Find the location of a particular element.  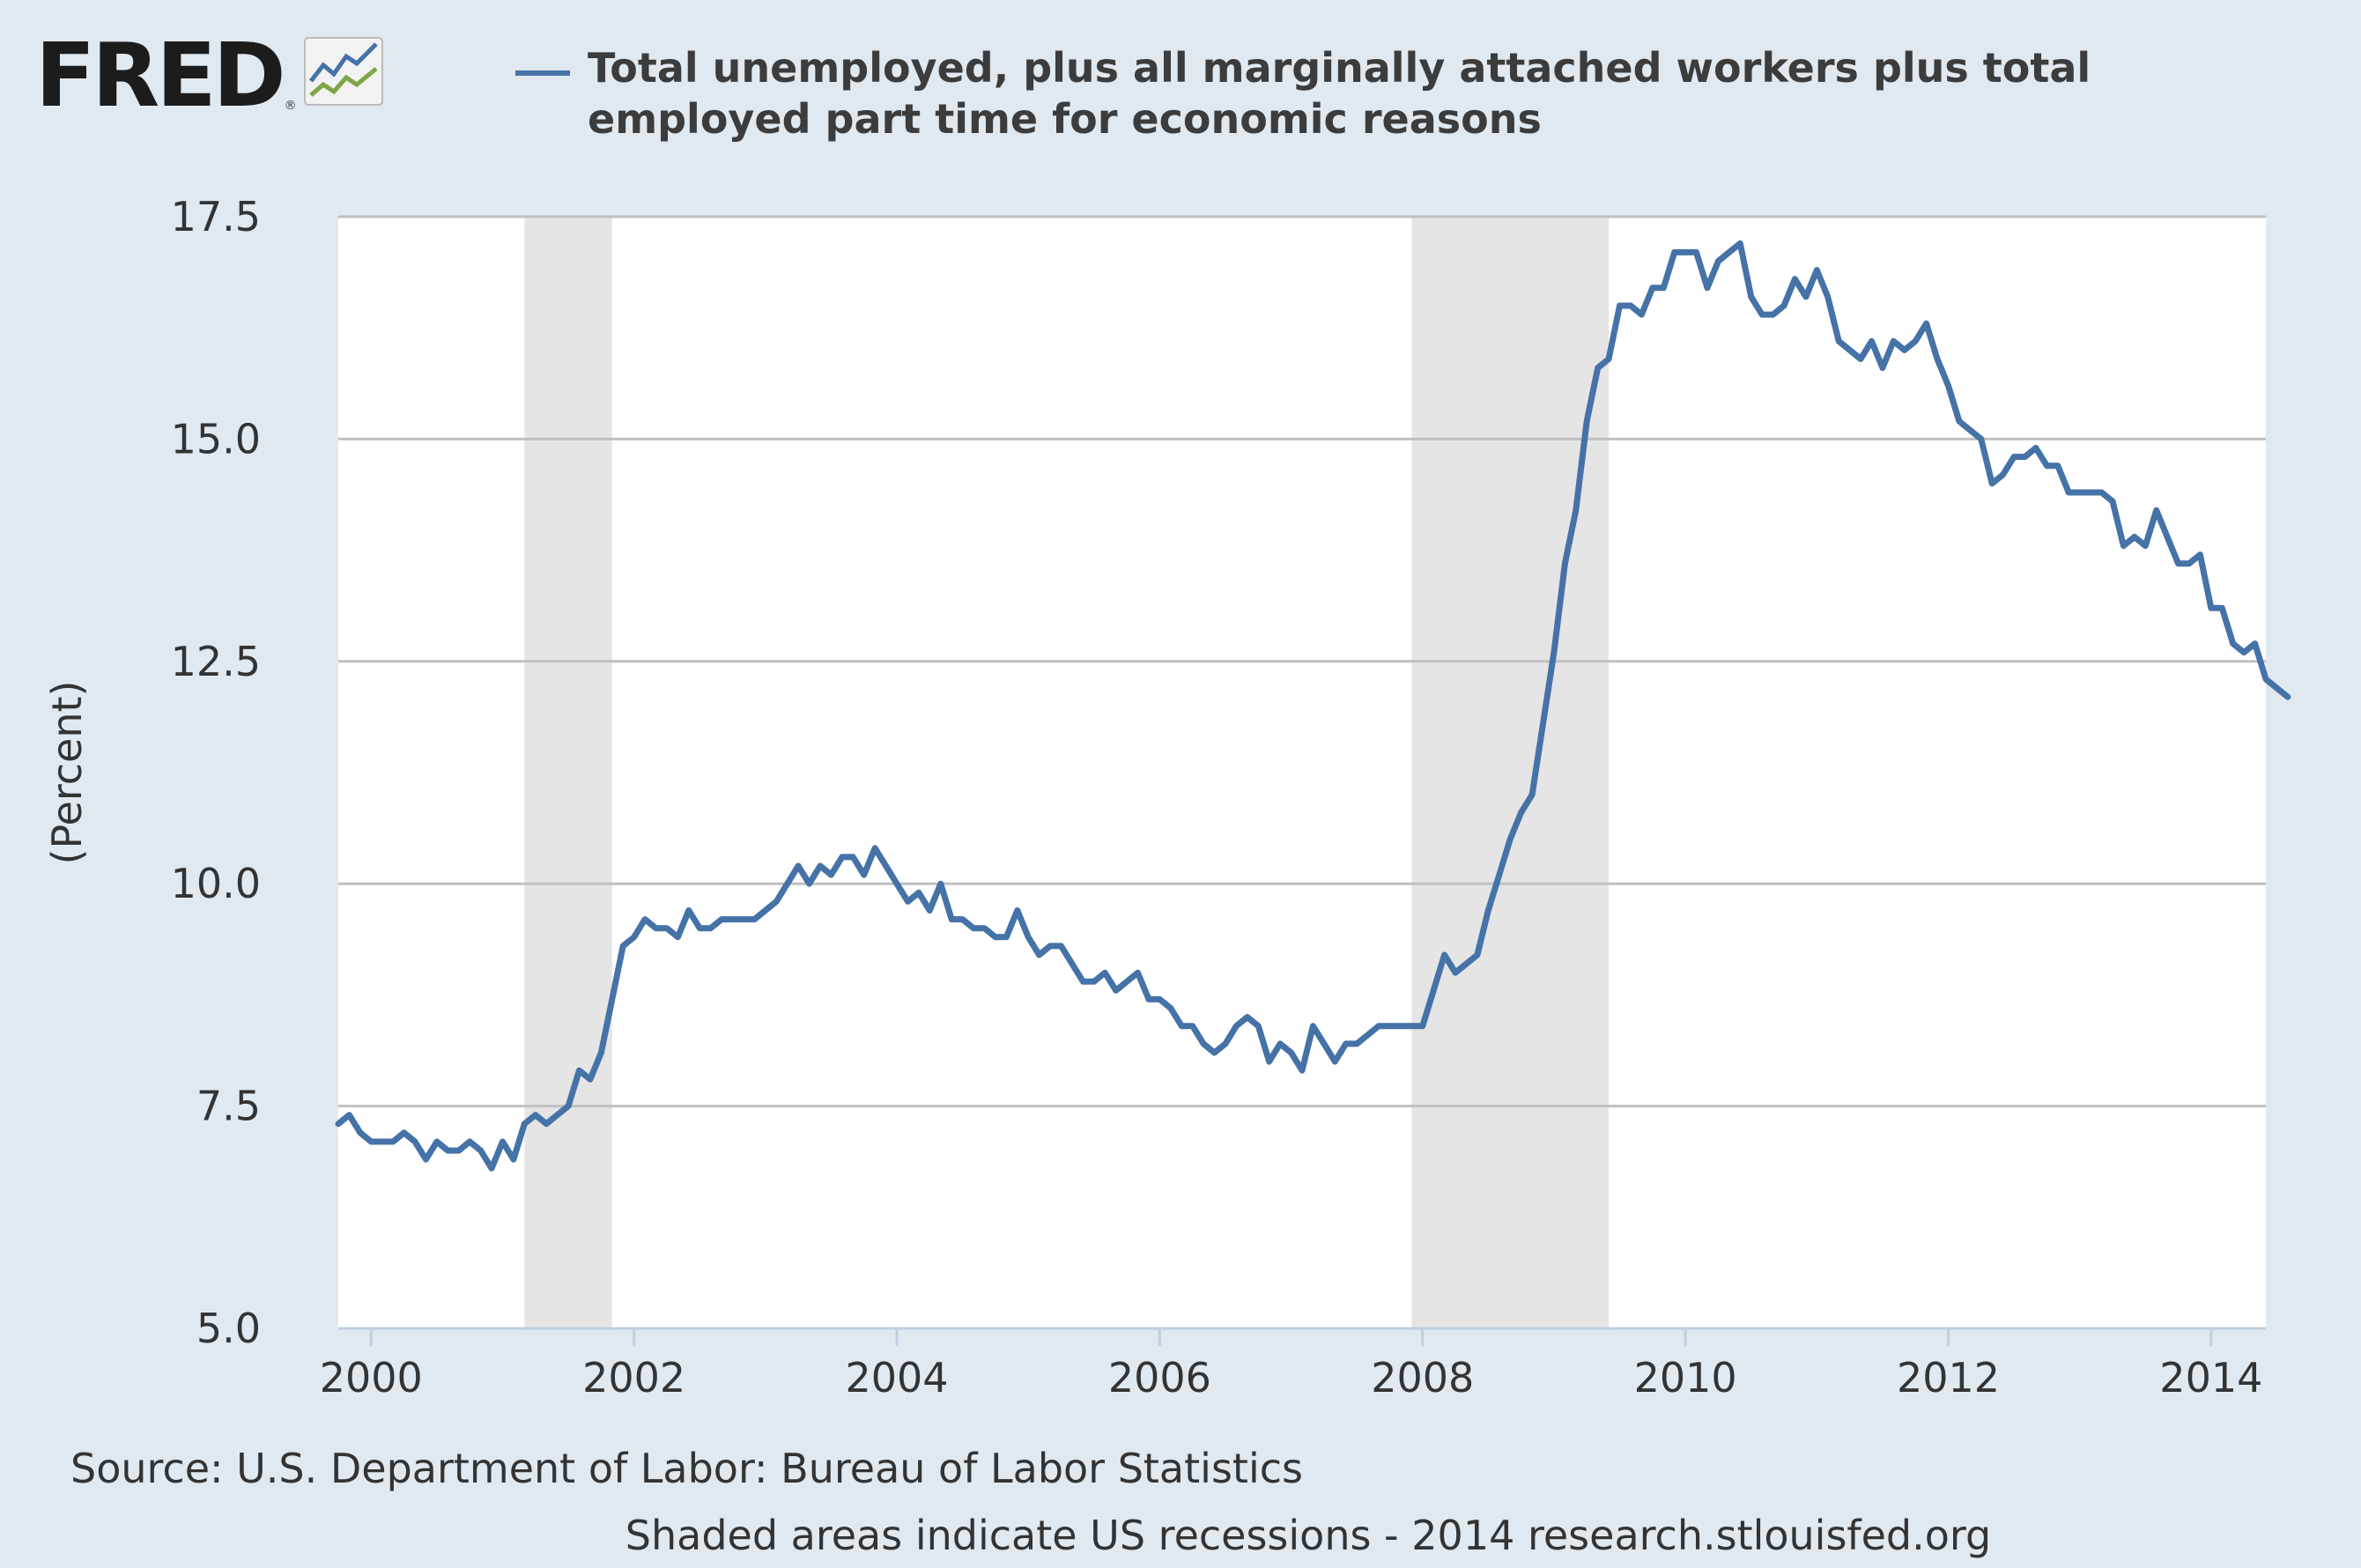

logo-text: FRED is located at coordinates (160, 75).